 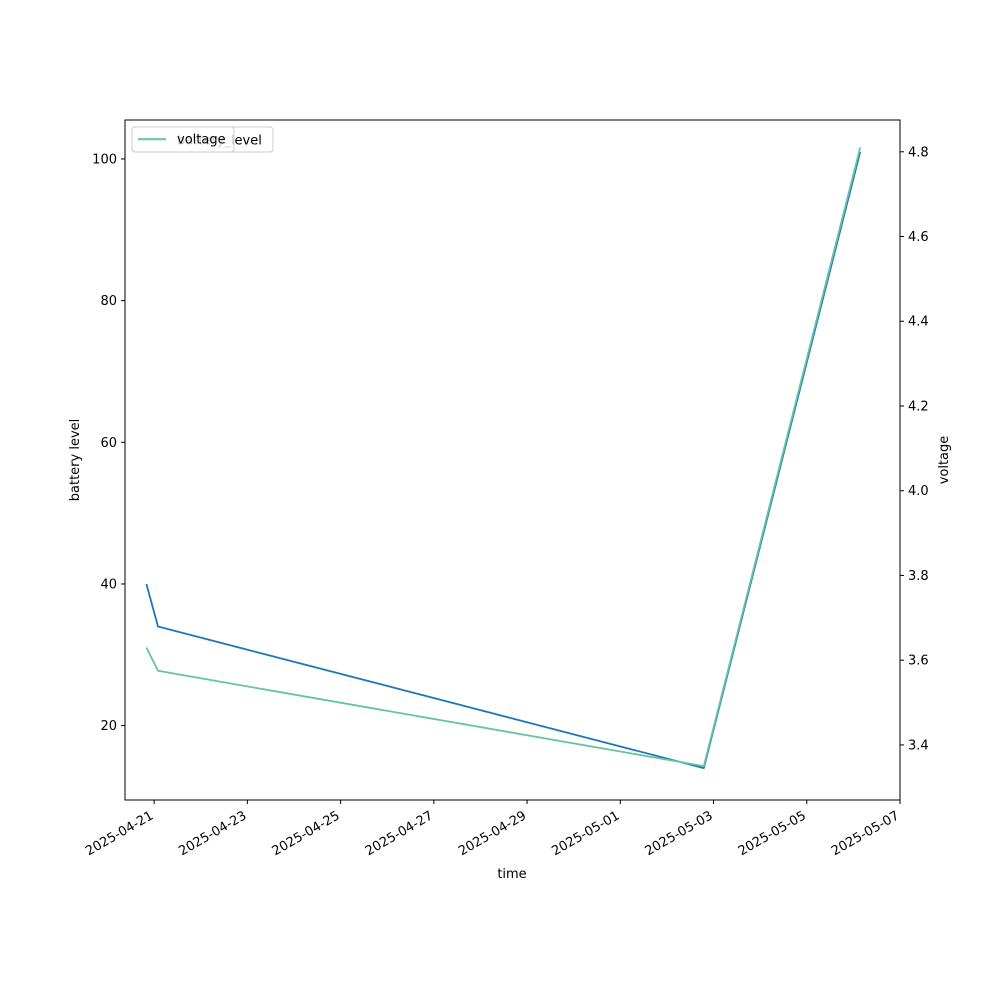 What do you see at coordinates (918, 237) in the screenshot?
I see `y-right-tick-label: 4.6` at bounding box center [918, 237].